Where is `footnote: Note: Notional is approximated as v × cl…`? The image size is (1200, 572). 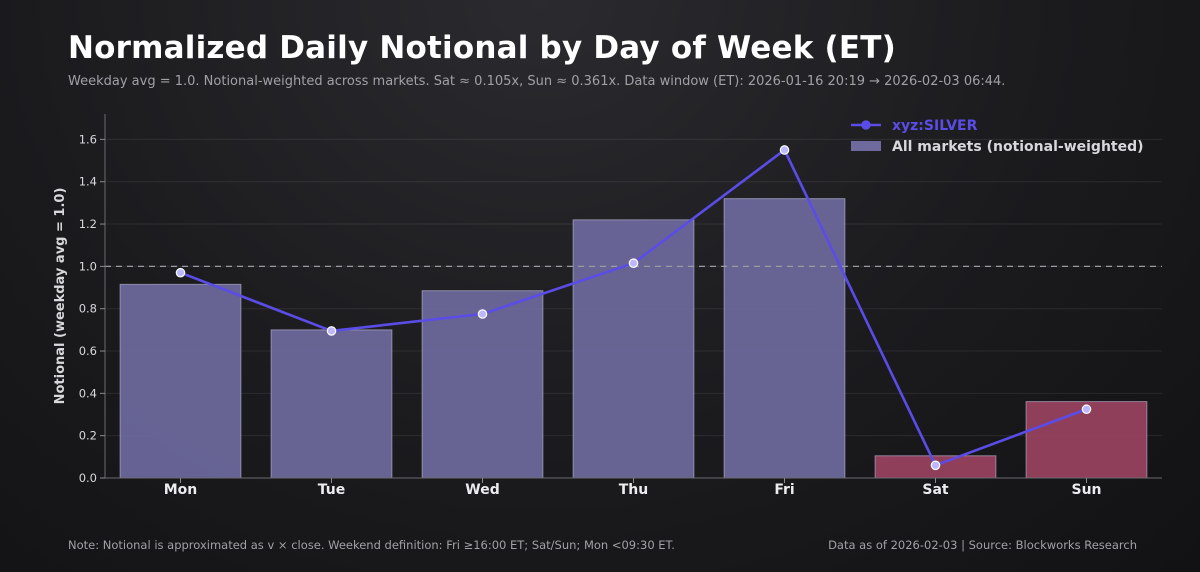 footnote: Note: Notional is approximated as v × cl… is located at coordinates (371, 545).